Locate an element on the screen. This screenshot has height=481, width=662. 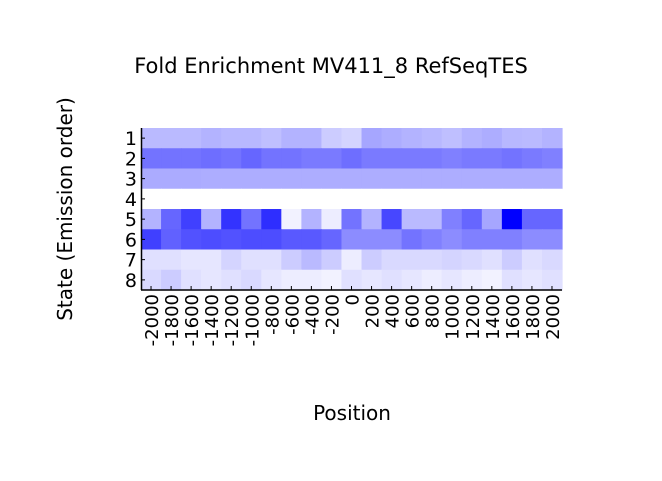
x-tick-label: 1200 is located at coordinates (473, 317).